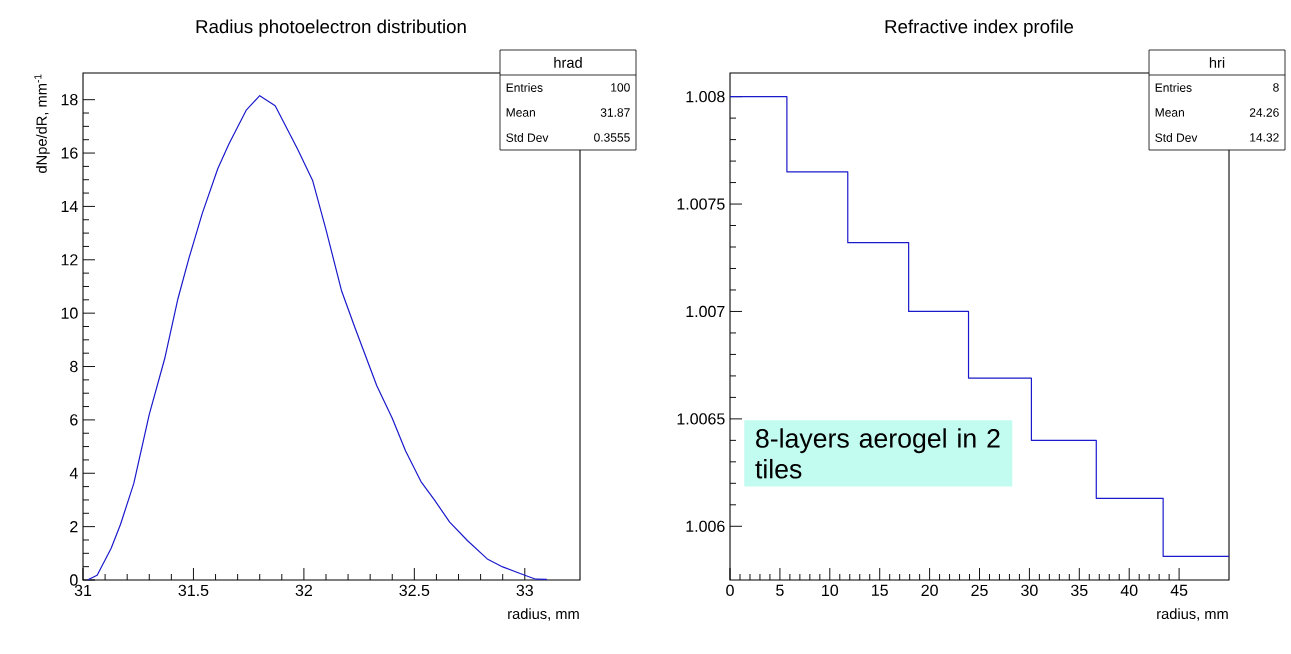 Image resolution: width=1291 pixels, height=654 pixels. Describe the element at coordinates (701, 419) in the screenshot. I see `y-tick-label: 1.0065` at that location.